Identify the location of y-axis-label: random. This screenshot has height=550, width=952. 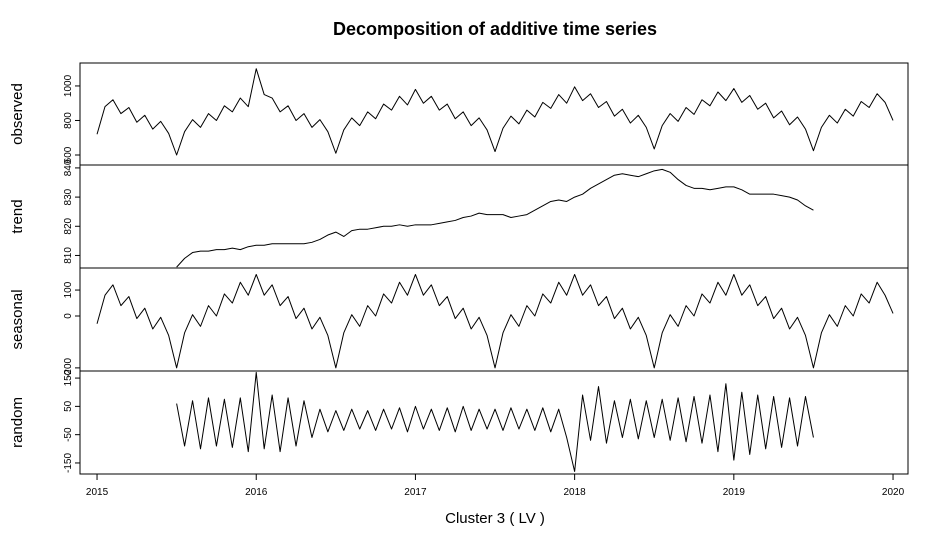
(17, 422).